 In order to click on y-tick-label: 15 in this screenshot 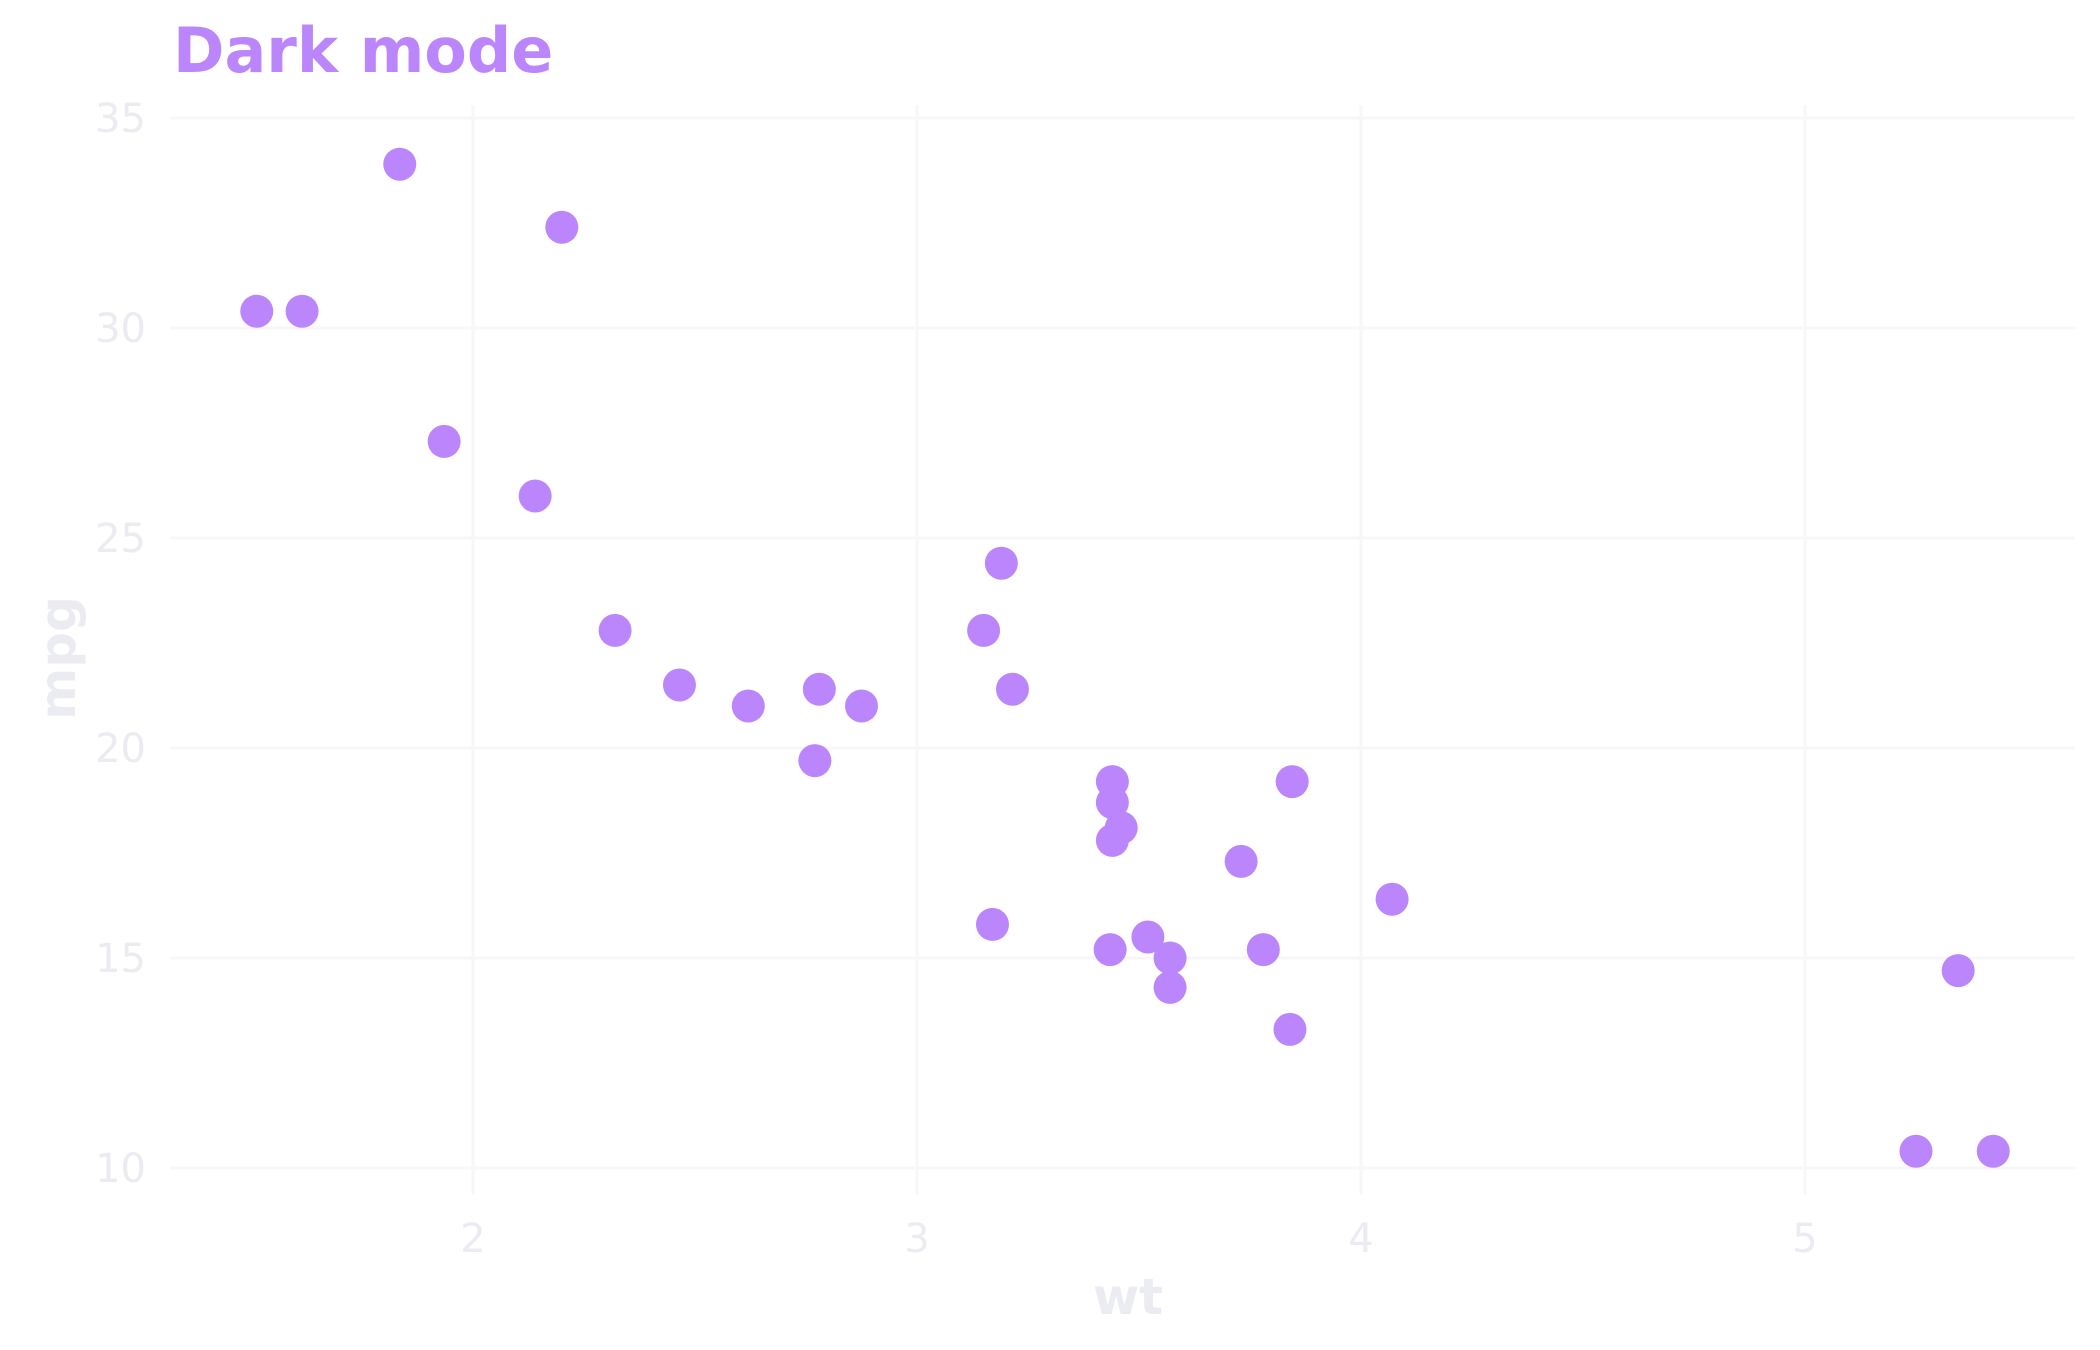, I will do `click(120, 959)`.